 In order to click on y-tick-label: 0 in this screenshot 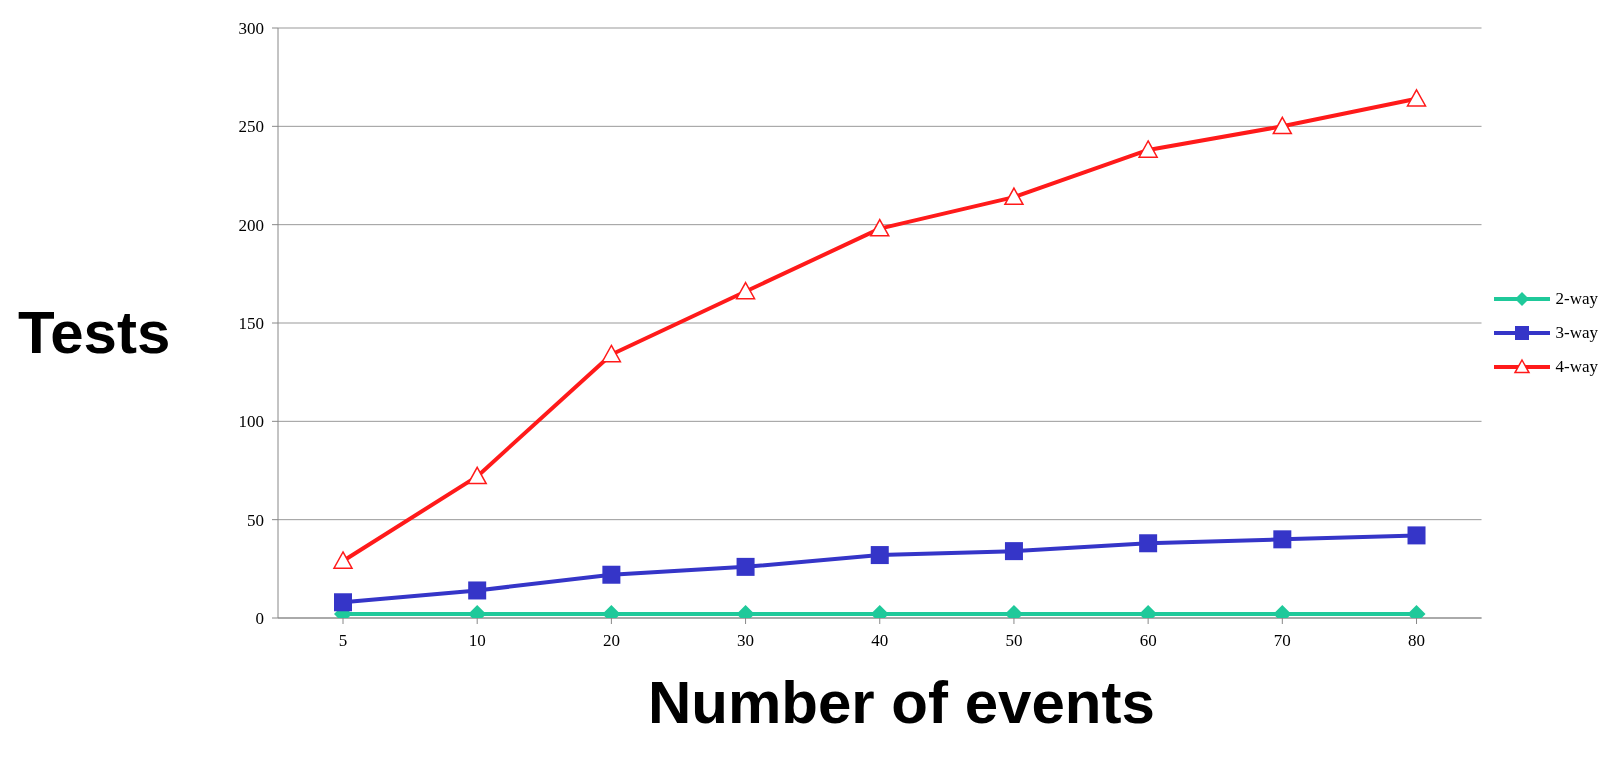, I will do `click(259, 619)`.